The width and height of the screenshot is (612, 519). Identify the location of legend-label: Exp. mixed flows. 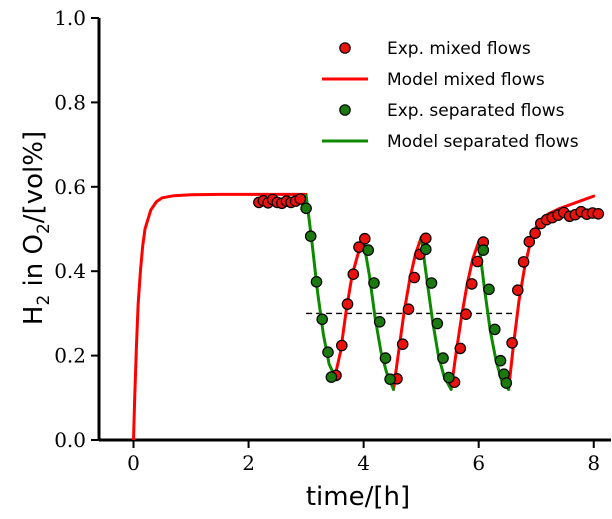
(459, 49).